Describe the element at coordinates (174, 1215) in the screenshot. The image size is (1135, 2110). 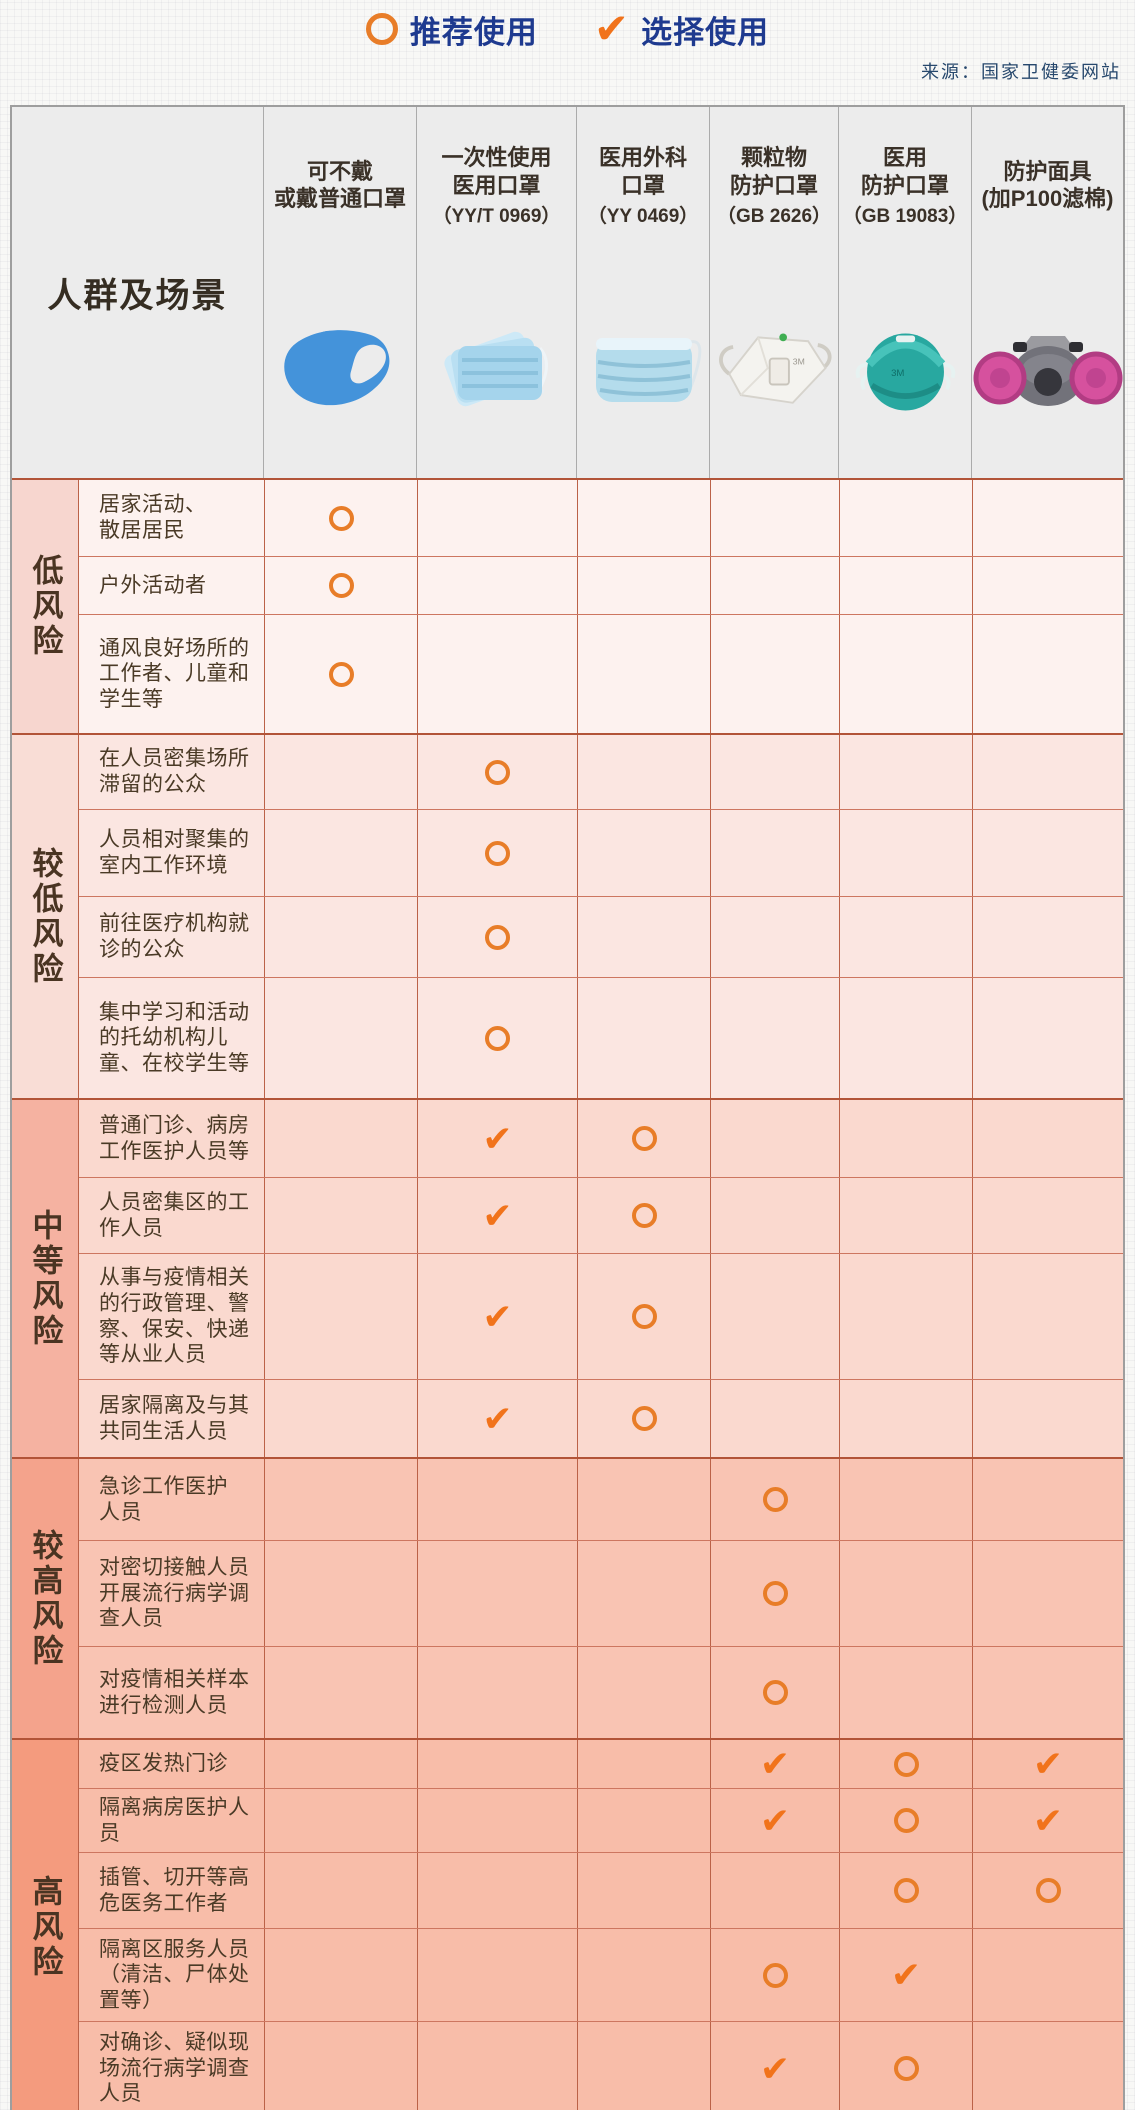
I see `scenario-label: 人员密集区的工 作人员` at that location.